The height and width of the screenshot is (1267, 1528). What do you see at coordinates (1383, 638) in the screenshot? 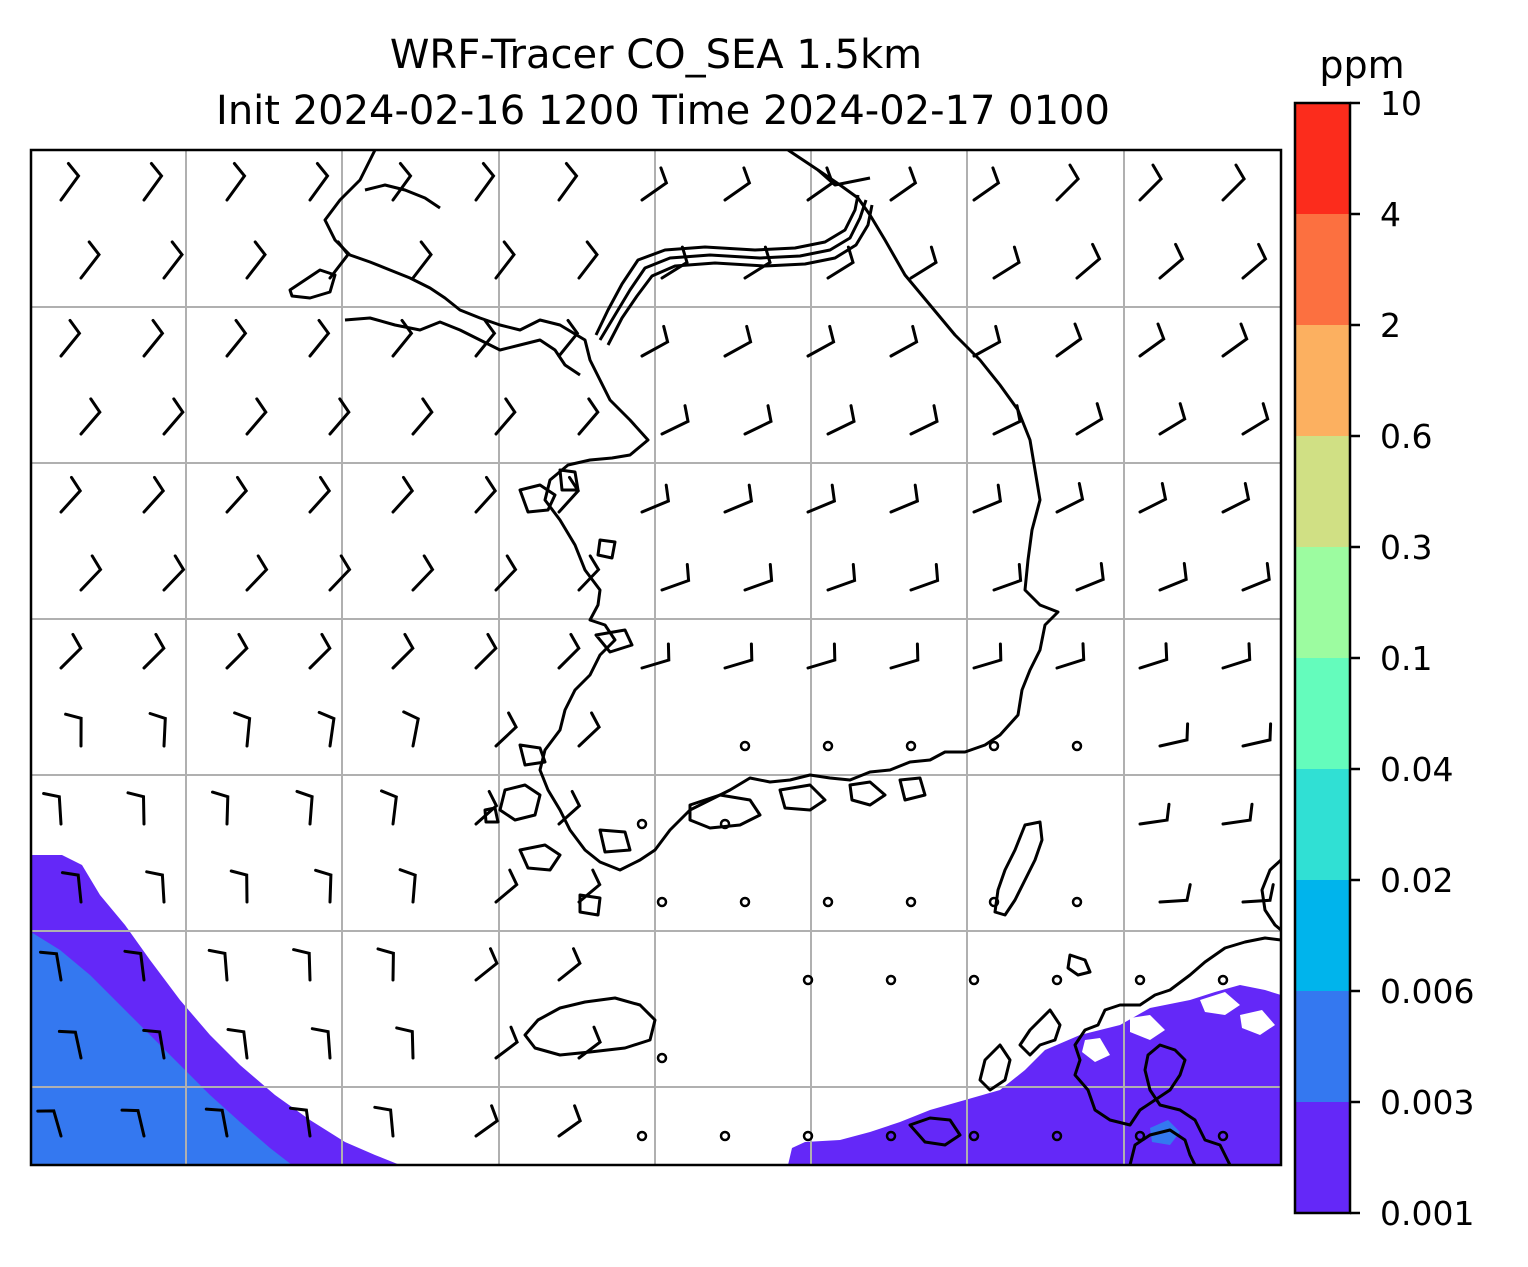
I see `colorbar: ppm 0.001 0.003 0.006 0.02 0.04 0.1 0.3 0.6 2 4 10` at bounding box center [1383, 638].